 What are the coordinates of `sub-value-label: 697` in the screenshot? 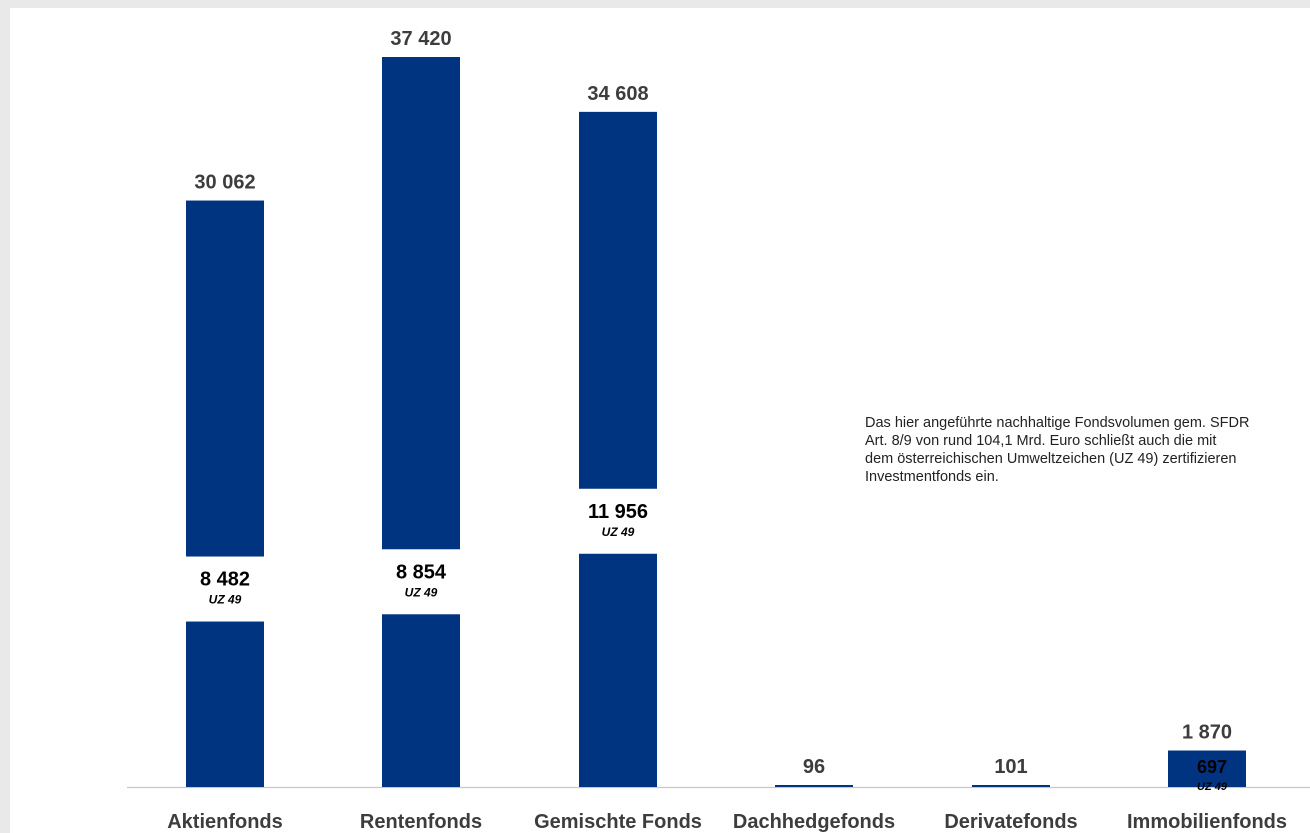 It's located at (1212, 767).